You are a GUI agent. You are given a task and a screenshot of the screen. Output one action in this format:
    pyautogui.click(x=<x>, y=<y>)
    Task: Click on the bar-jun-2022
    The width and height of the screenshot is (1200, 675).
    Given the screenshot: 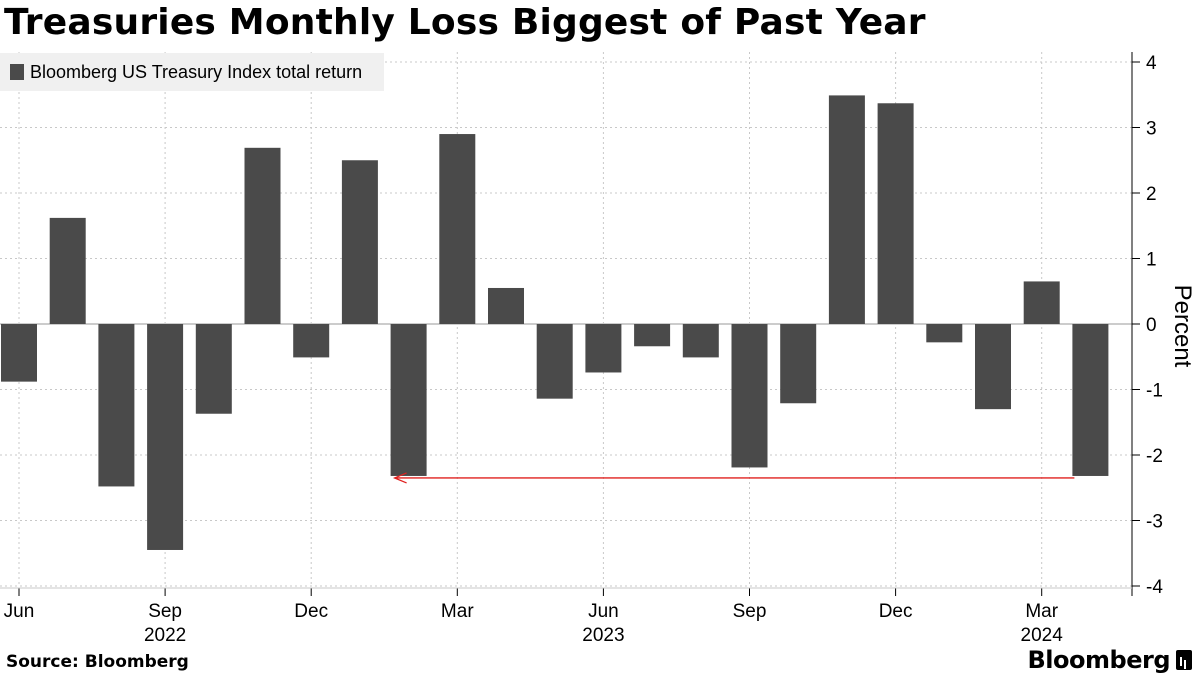 What is the action you would take?
    pyautogui.click(x=19, y=353)
    